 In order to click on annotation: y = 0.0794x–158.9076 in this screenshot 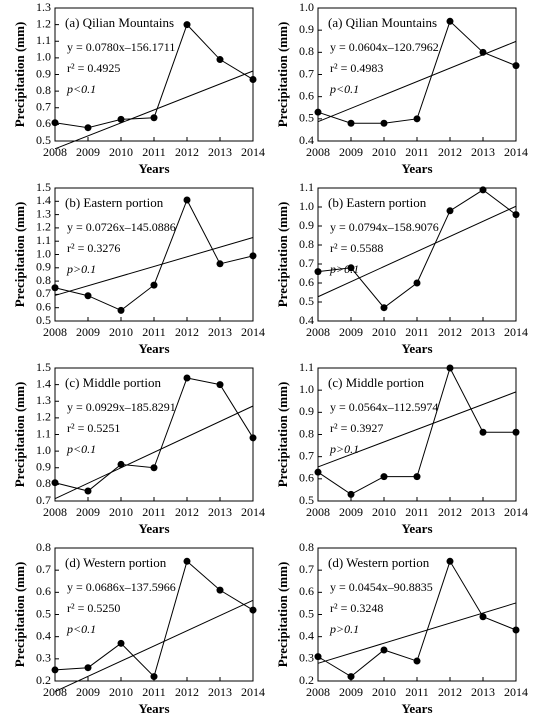, I will do `click(384, 227)`.